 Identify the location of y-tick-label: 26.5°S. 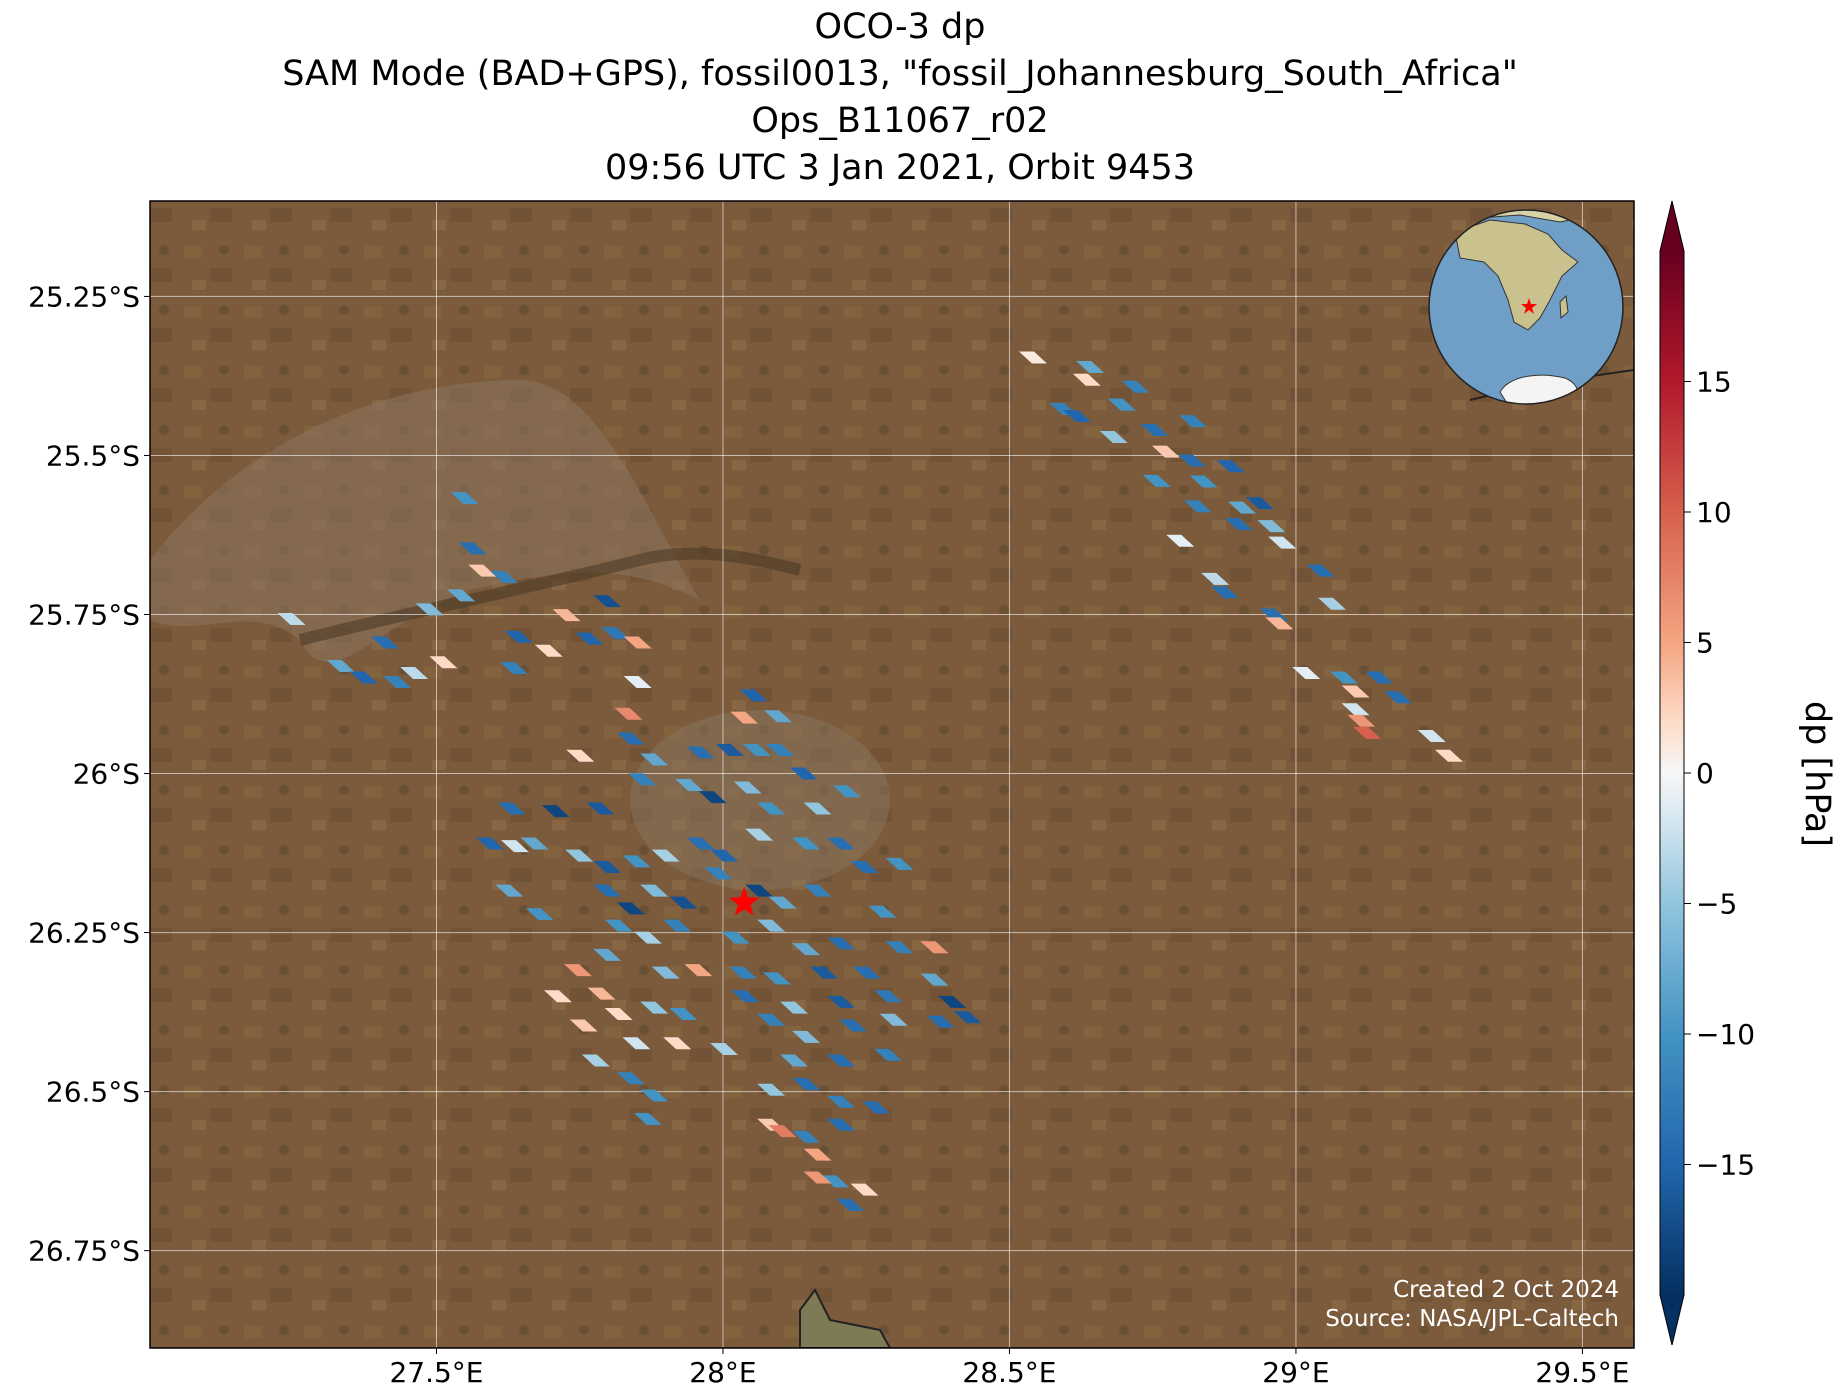
(93, 1092).